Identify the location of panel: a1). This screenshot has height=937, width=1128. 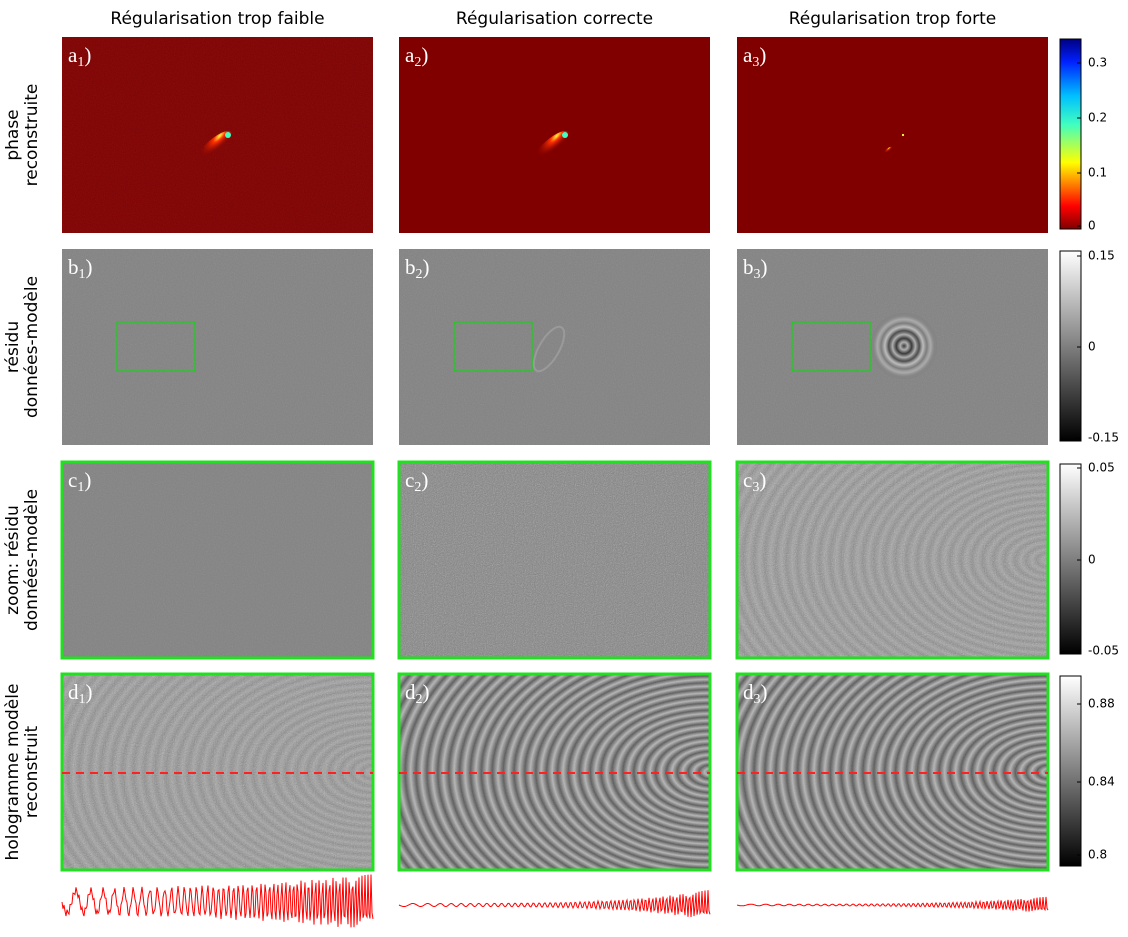
(217, 135).